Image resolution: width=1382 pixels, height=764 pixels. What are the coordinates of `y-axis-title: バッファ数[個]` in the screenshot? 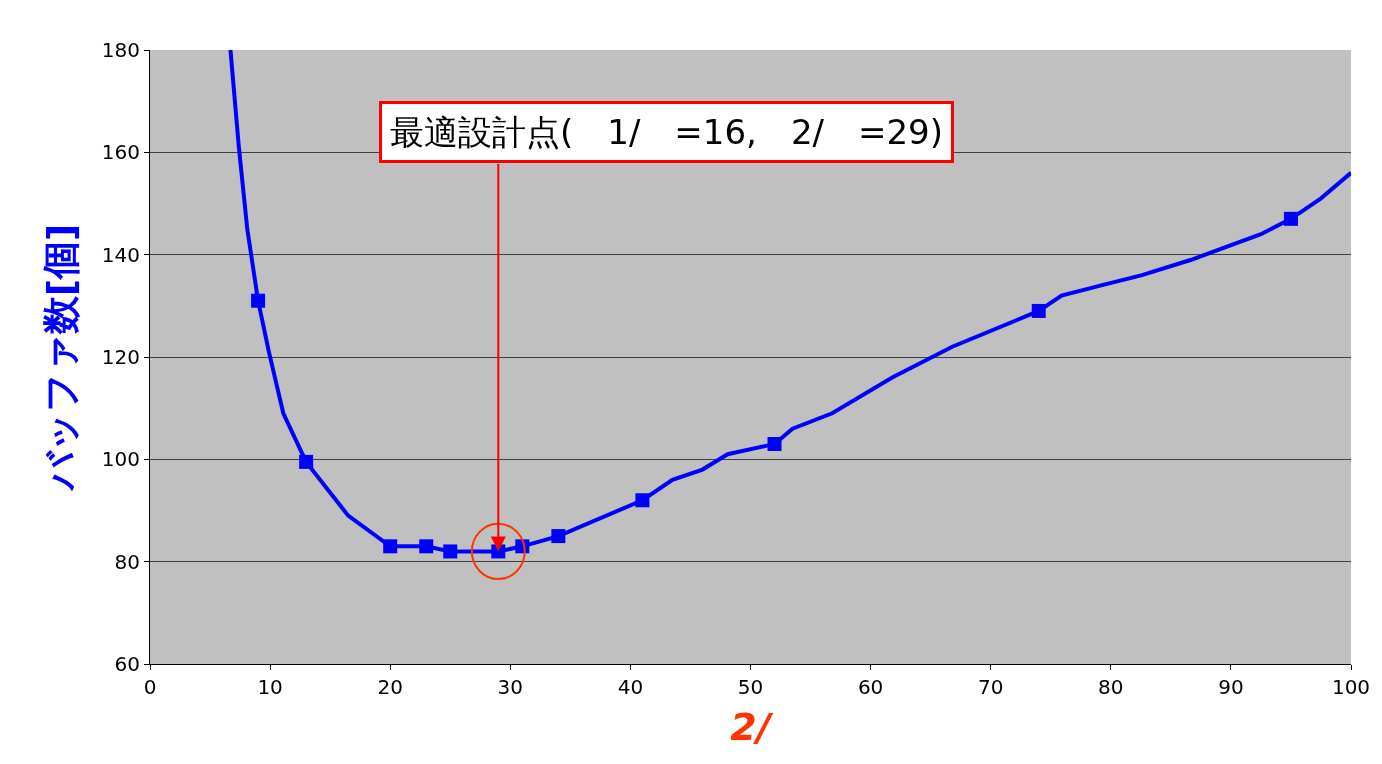 It's located at (61, 358).